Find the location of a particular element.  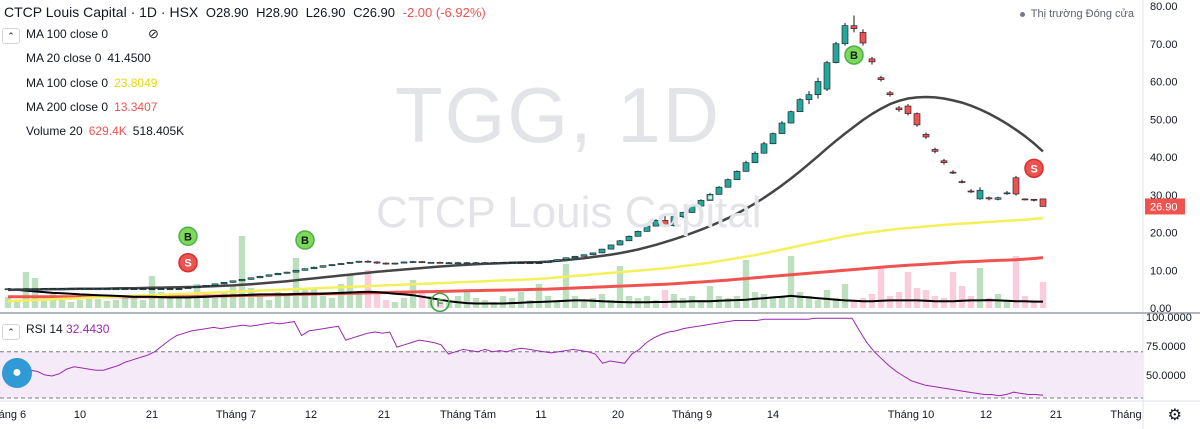

last-price-label: 26.90 is located at coordinates (1164, 207).